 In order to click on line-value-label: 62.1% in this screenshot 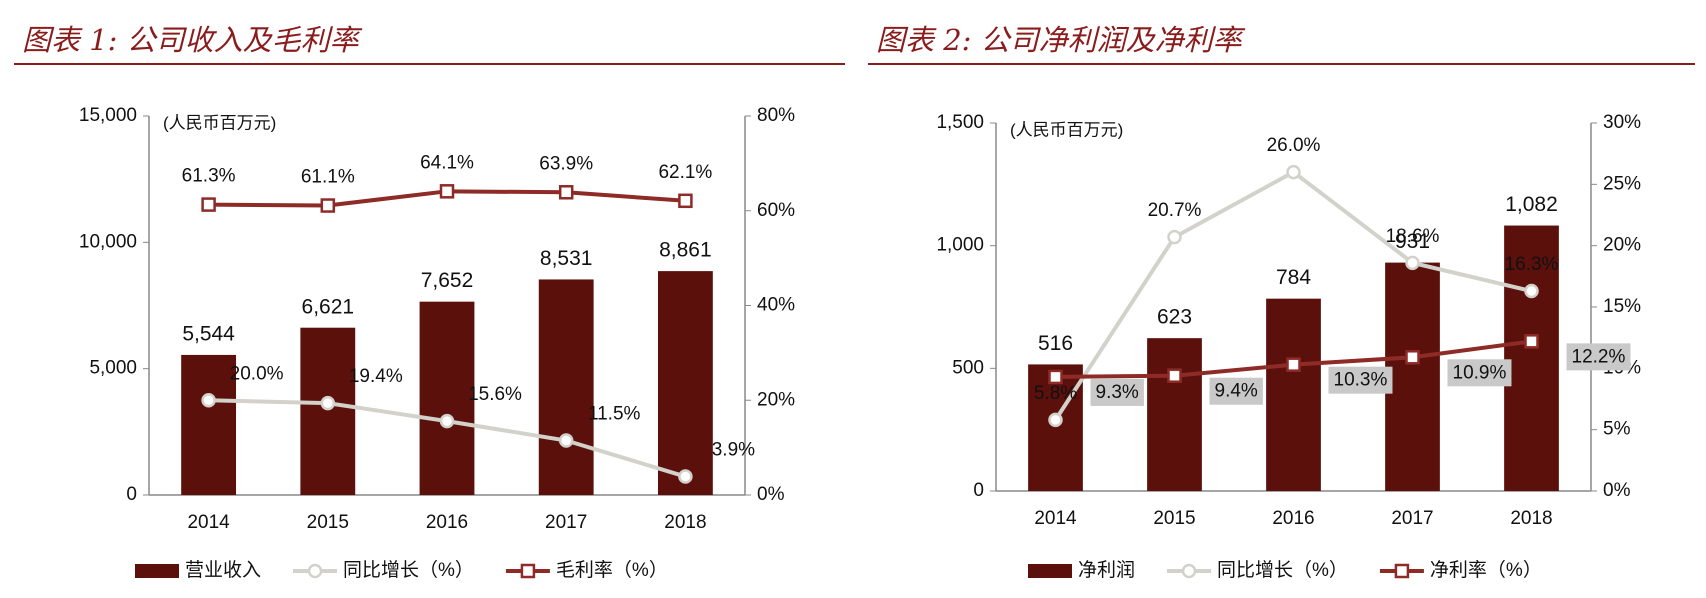, I will do `click(685, 172)`.